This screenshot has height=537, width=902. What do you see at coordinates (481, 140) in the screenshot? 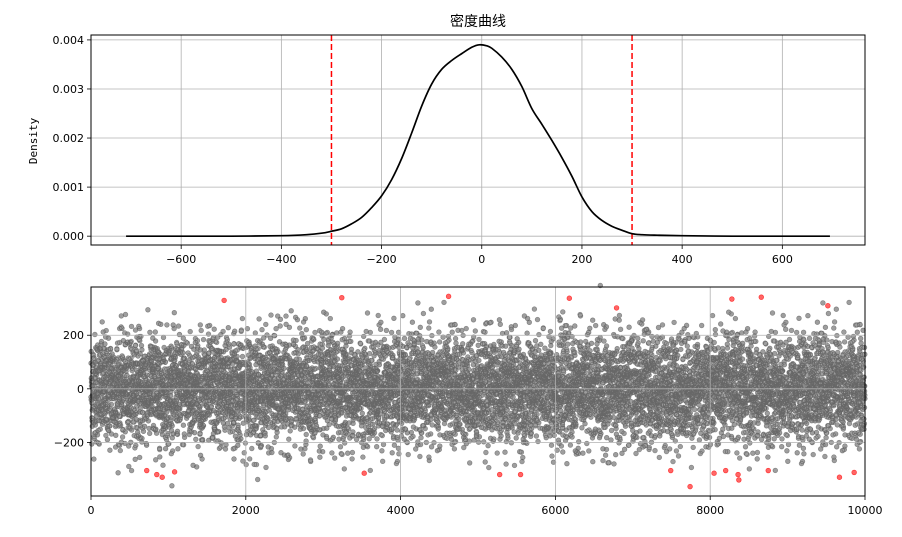
I see `density-thresholds` at bounding box center [481, 140].